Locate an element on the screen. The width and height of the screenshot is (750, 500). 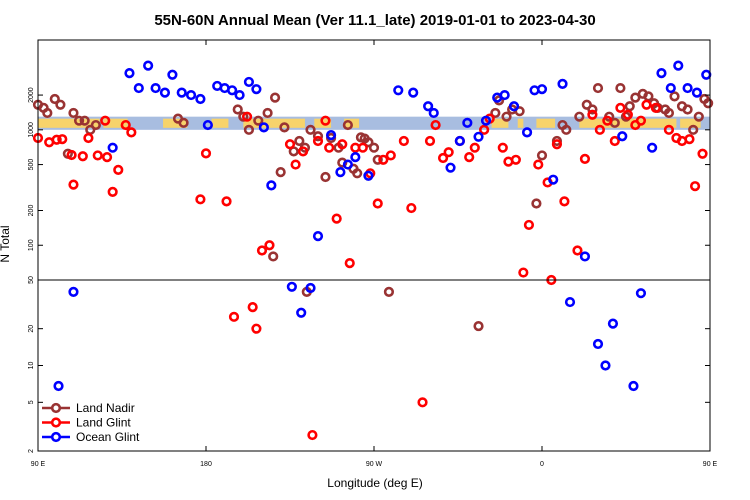
x-tick-label: 90 E is located at coordinates (710, 464).